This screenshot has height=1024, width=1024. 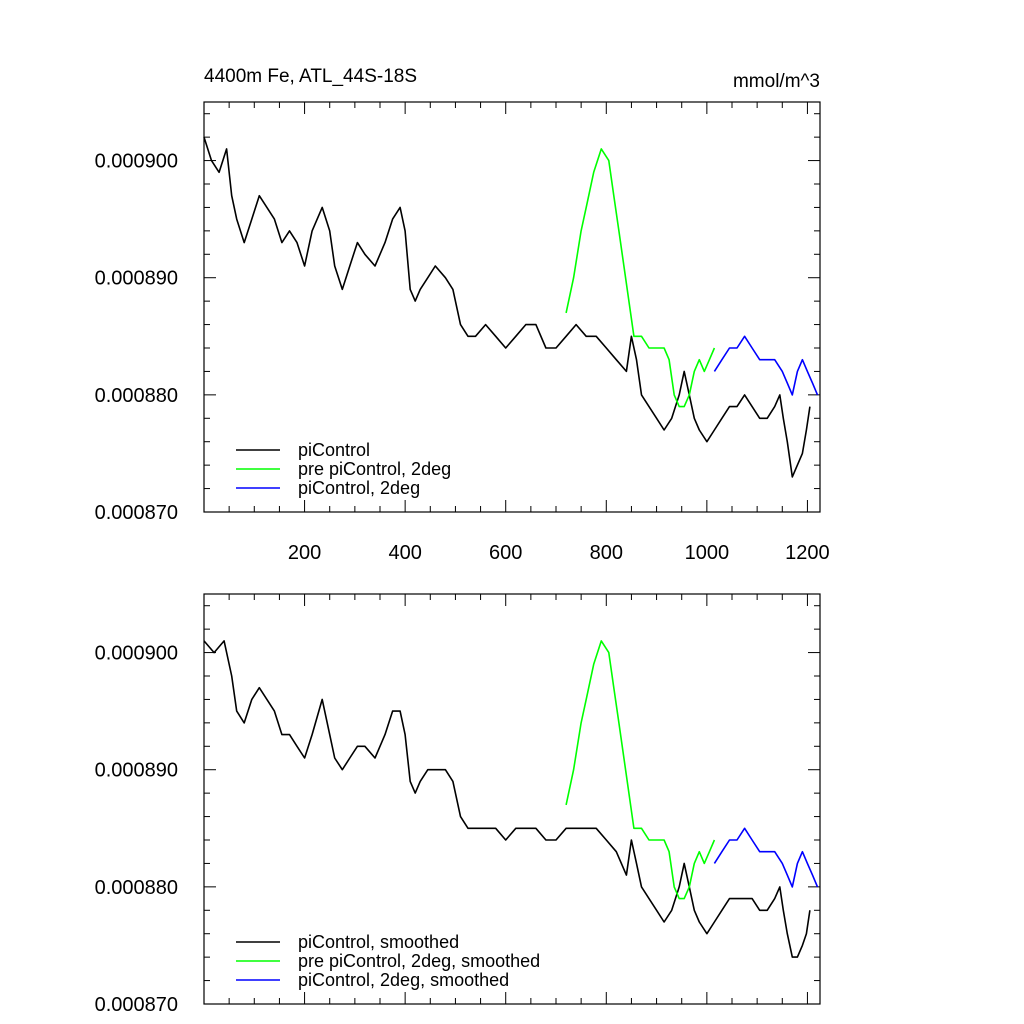 I want to click on top-x-tick-label: 400, so click(x=404, y=553).